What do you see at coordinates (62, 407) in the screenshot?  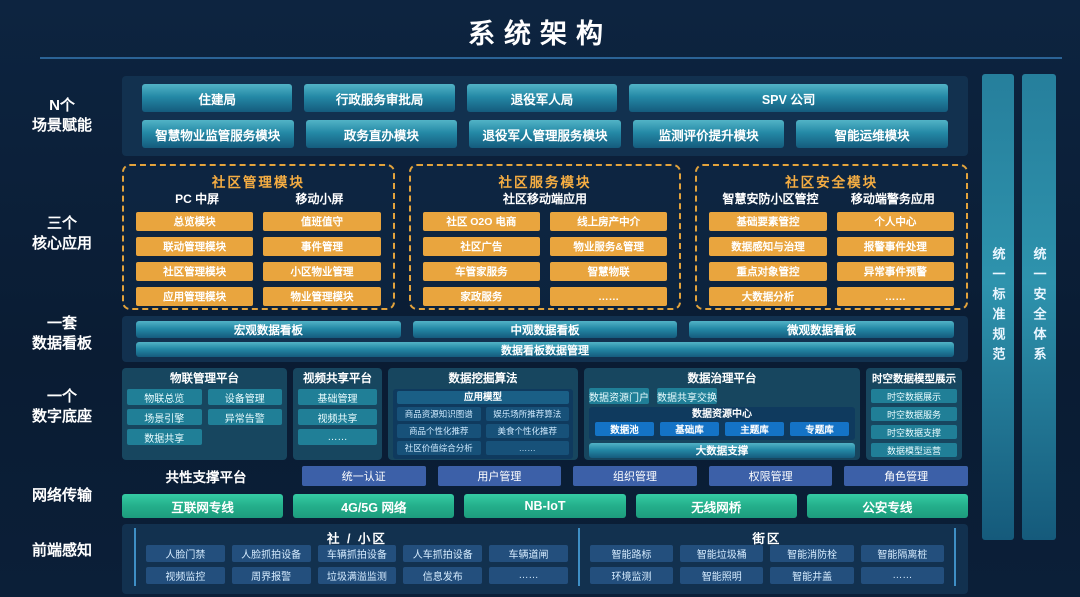 I see `sidebar-label-digital-base: 一个 数字底座` at bounding box center [62, 407].